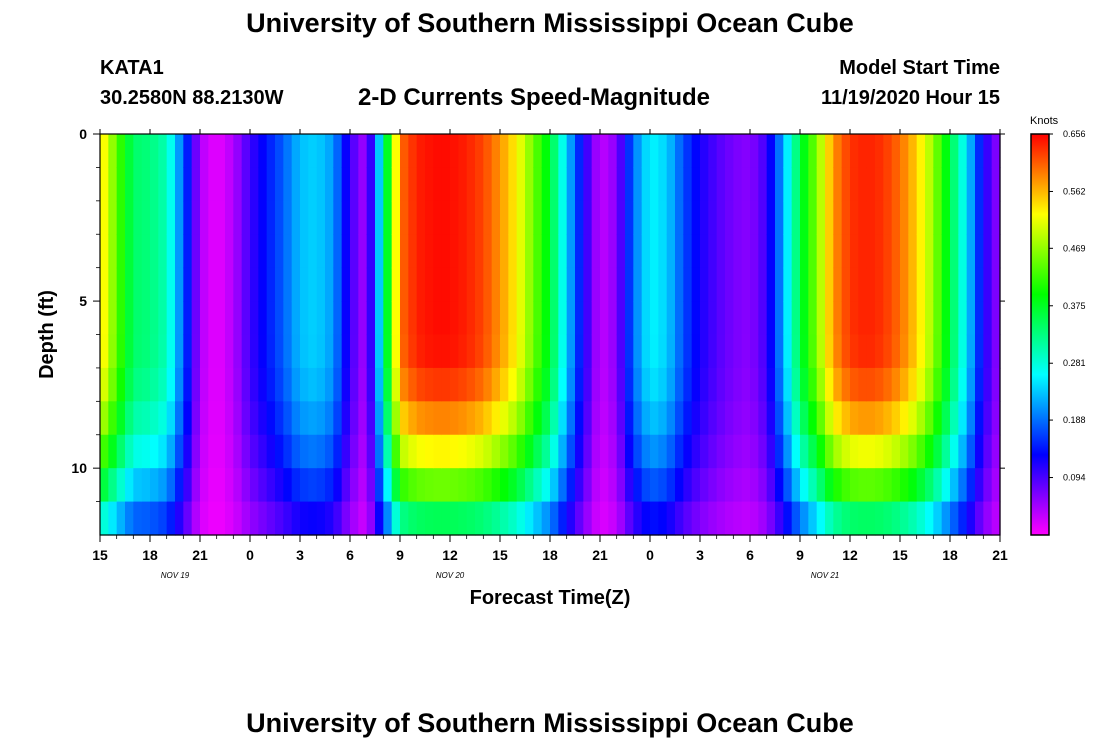 This screenshot has height=750, width=1100. I want to click on model-start-value: 11/19/2020 Hour 15, so click(910, 98).